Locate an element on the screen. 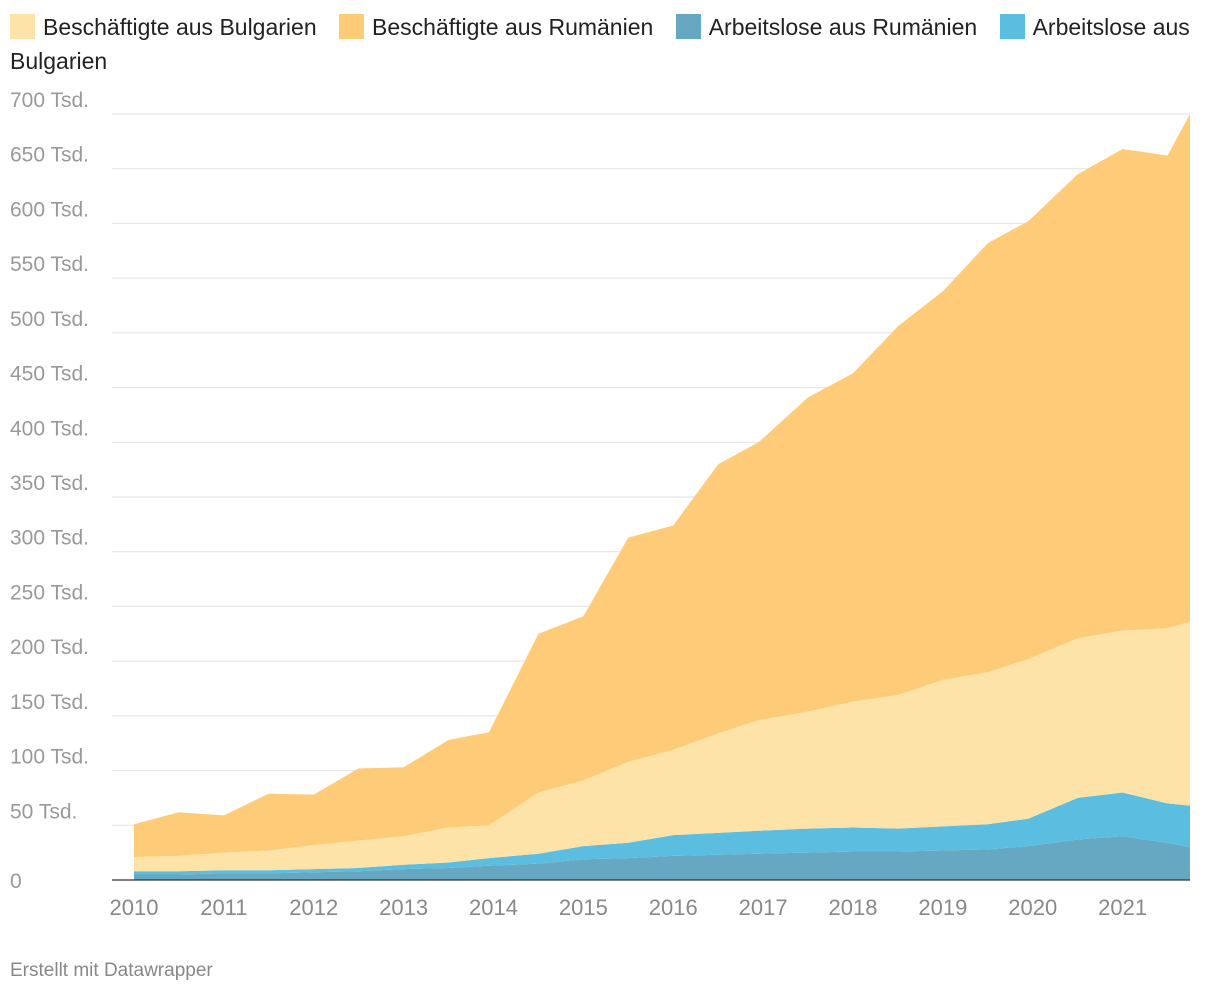 The height and width of the screenshot is (998, 1220). x-tick-label: 2013 is located at coordinates (403, 907).